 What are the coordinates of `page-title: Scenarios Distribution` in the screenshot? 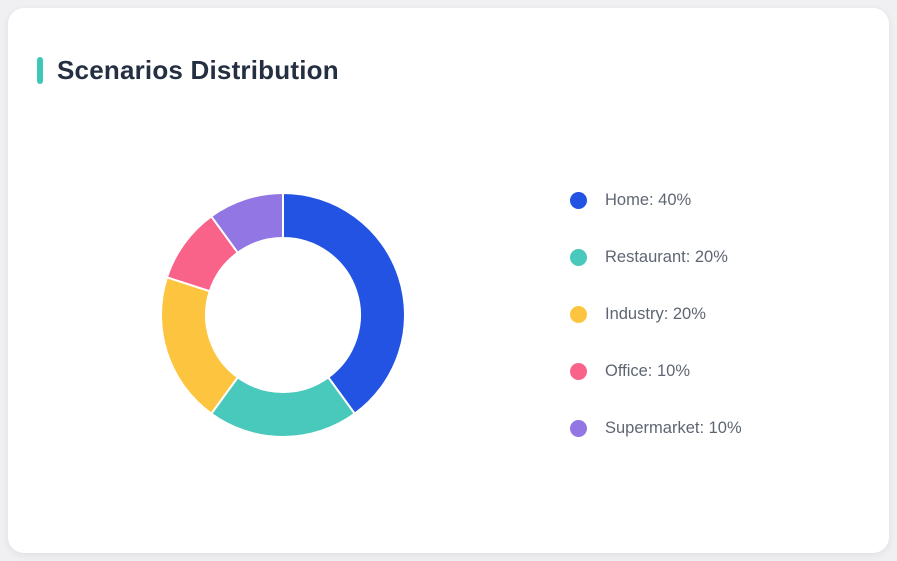 It's located at (198, 70).